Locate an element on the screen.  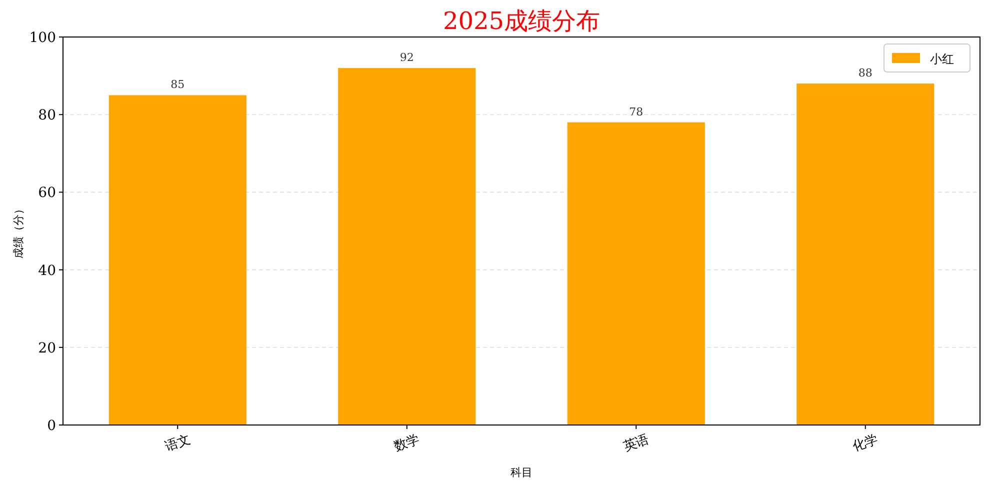
data-label: 78 is located at coordinates (636, 111).